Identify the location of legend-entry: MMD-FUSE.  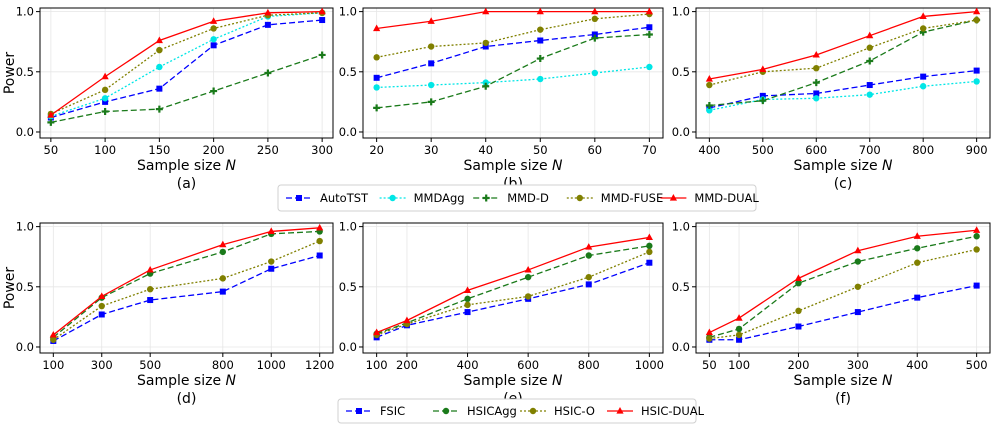
(614, 198).